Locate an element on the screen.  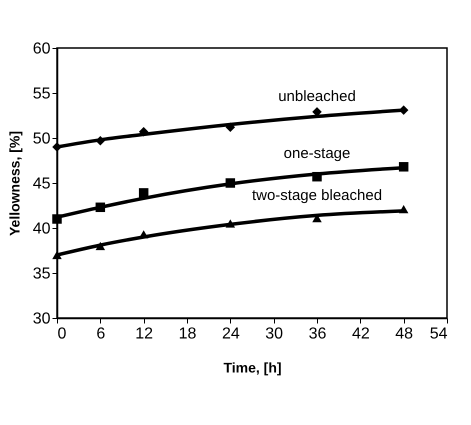
x-tick-label: 12 is located at coordinates (144, 334).